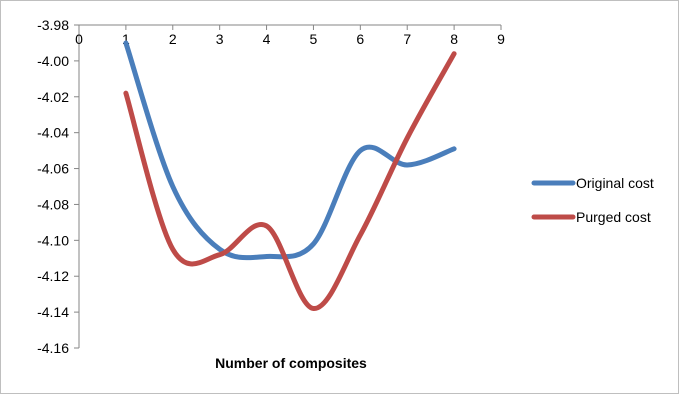 Image resolution: width=679 pixels, height=394 pixels. Describe the element at coordinates (291, 363) in the screenshot. I see `x-axis-title: Number of composites` at that location.